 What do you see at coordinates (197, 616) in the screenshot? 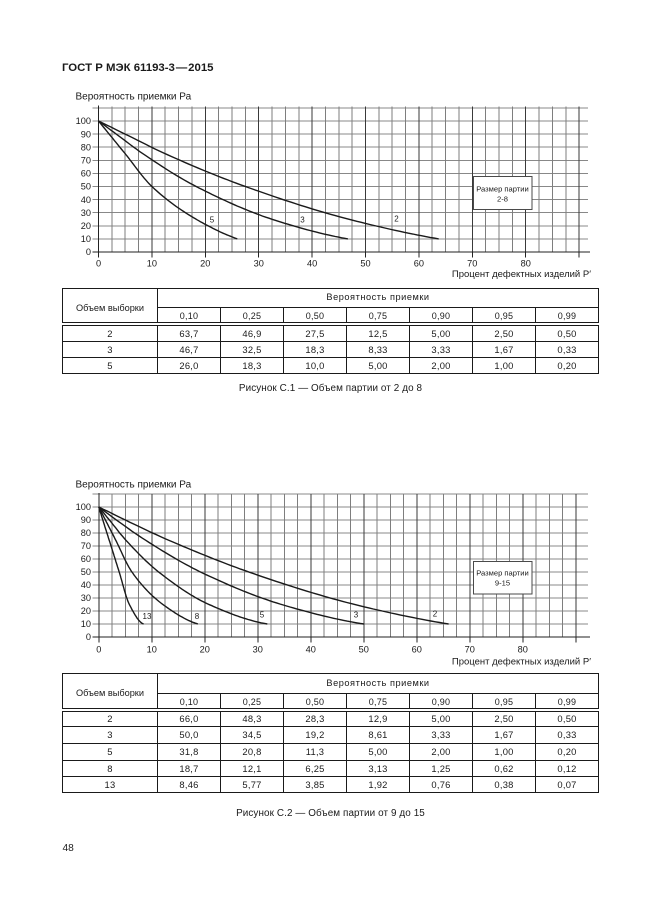
I see `svg-text: 8` at bounding box center [197, 616].